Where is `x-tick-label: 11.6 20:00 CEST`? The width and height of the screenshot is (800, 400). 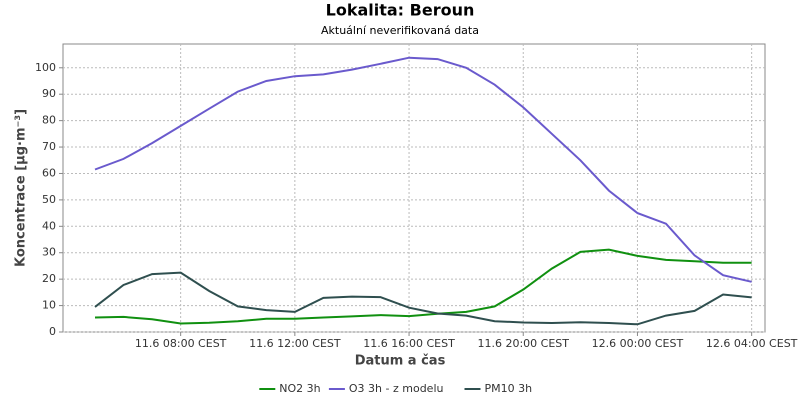
x-tick-label: 11.6 20:00 CEST is located at coordinates (523, 343).